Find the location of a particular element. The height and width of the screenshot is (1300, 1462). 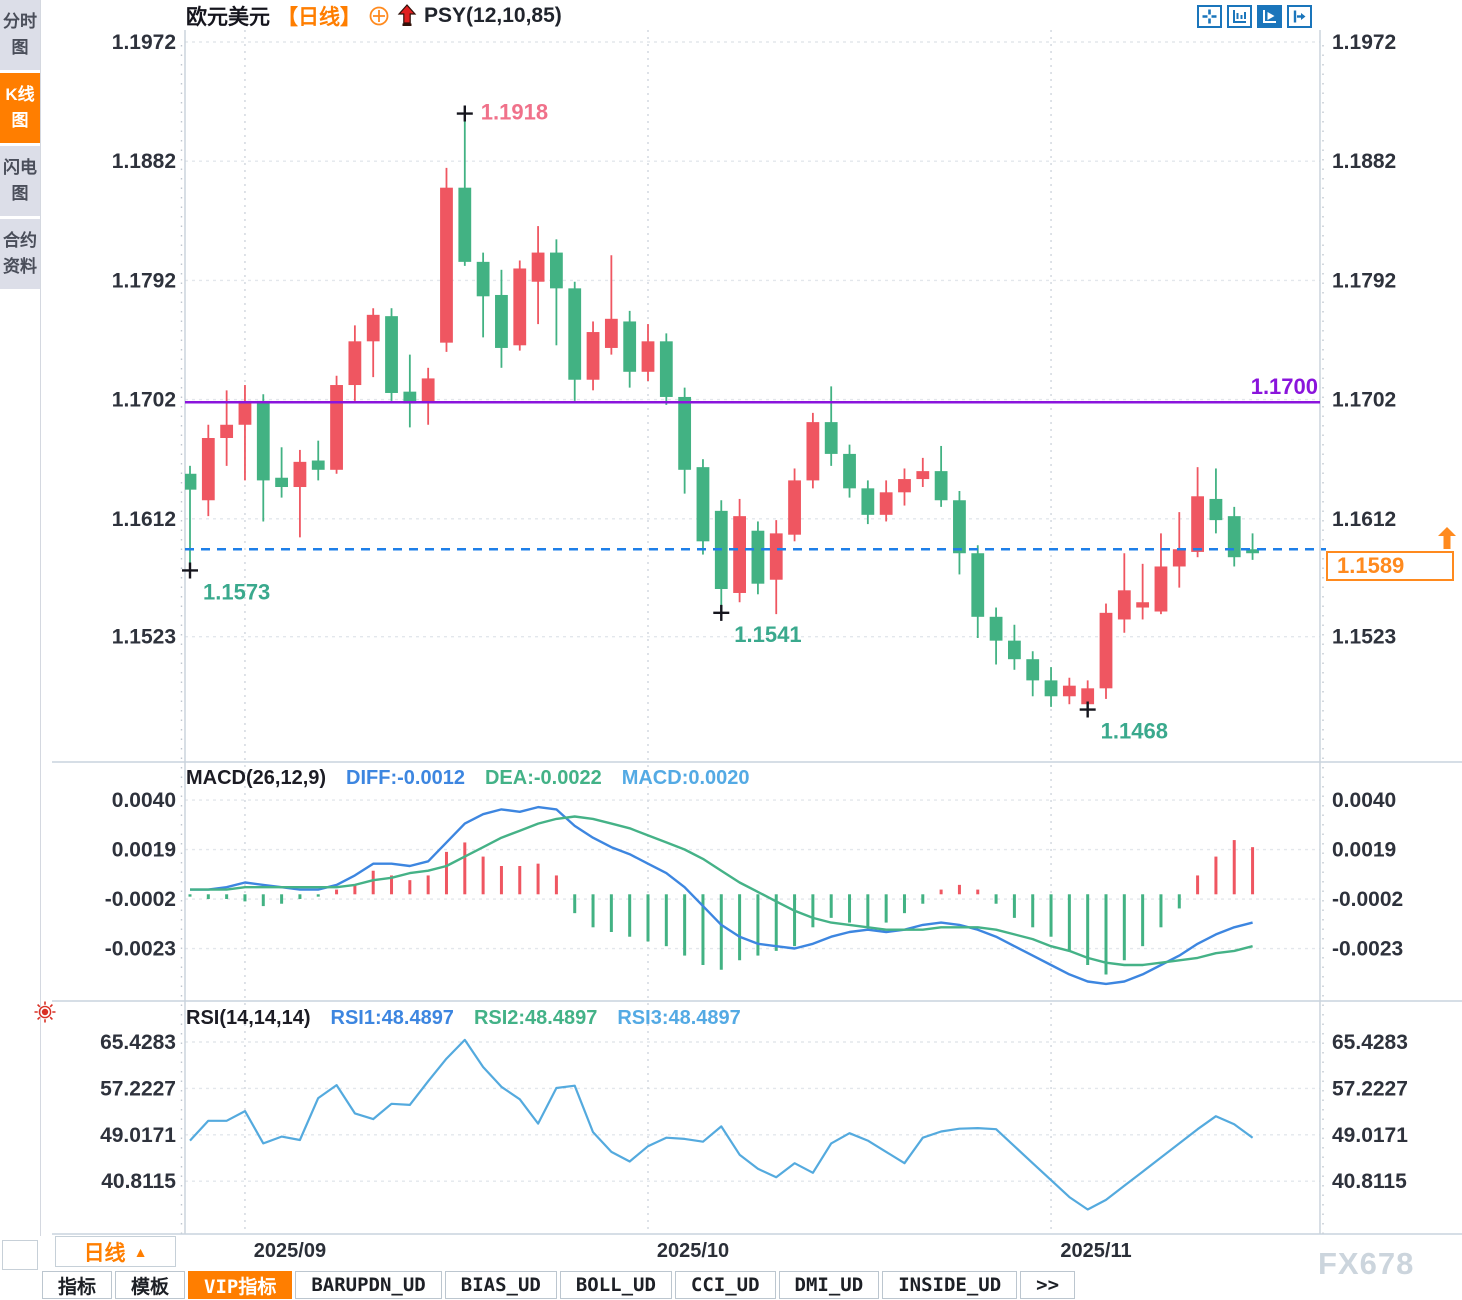

sidebar: 分时图 K线图 闪电图 合约资料 is located at coordinates (20, 618).